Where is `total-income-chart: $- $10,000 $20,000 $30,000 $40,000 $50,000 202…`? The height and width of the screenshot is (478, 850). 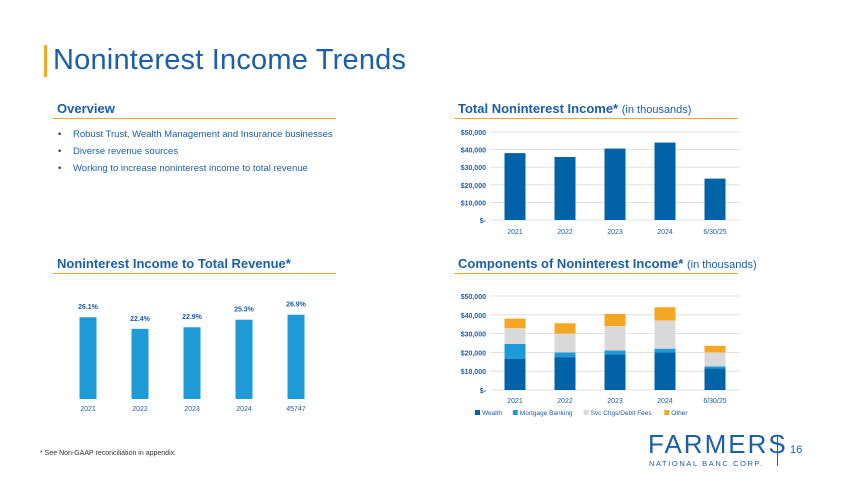 total-income-chart: $- $10,000 $20,000 $30,000 $40,000 $50,000 202… is located at coordinates (600, 183).